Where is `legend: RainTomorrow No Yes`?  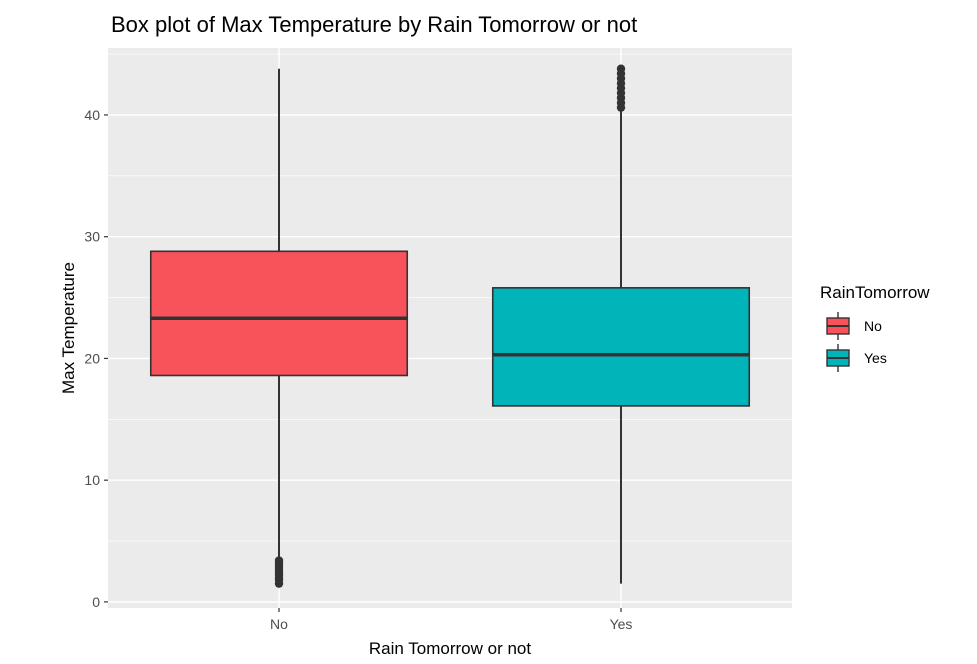
legend: RainTomorrow No Yes is located at coordinates (875, 327).